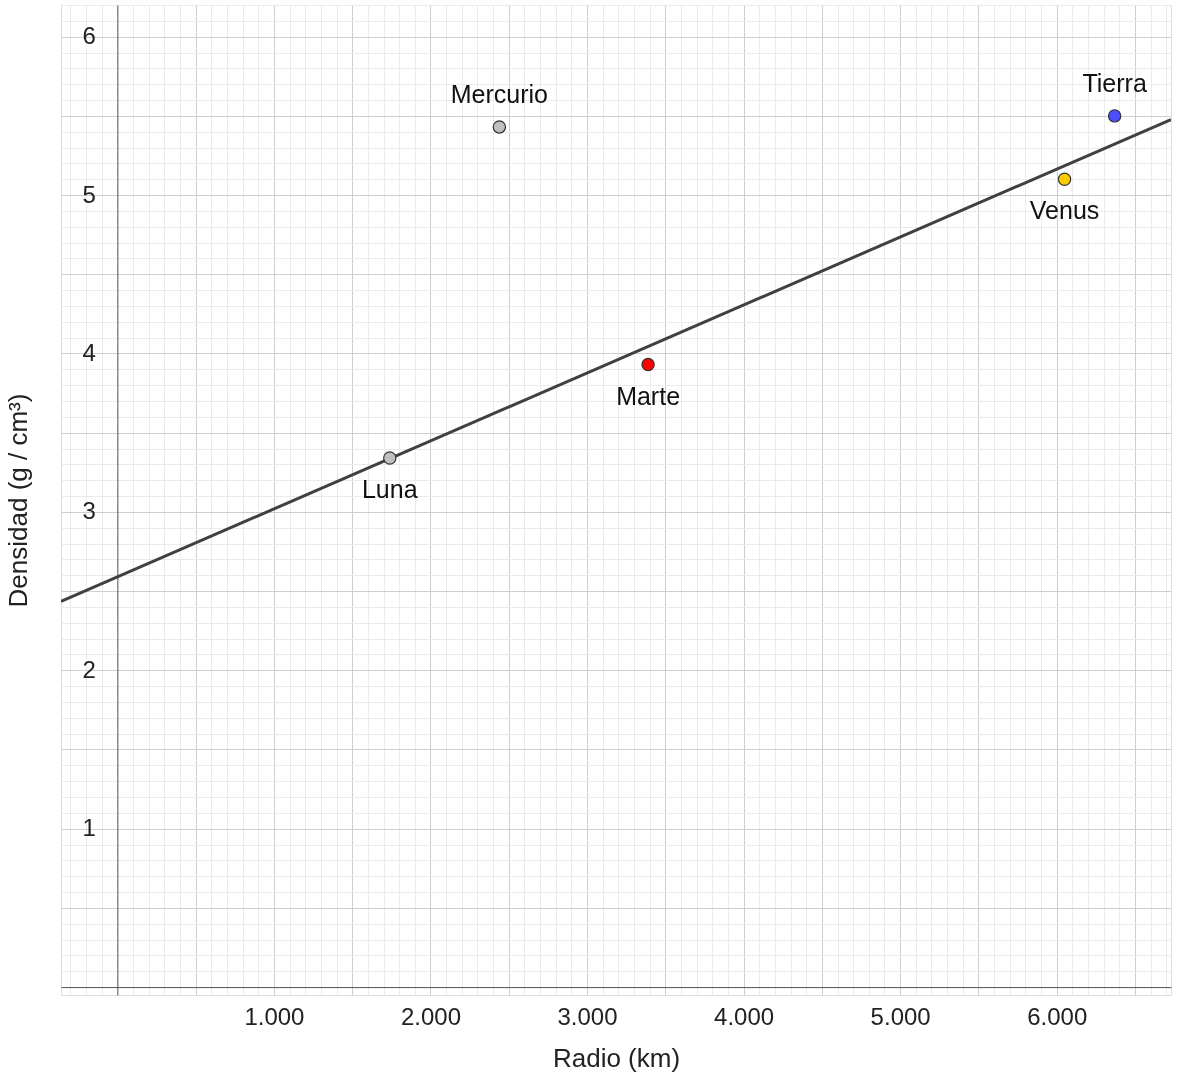 The image size is (1183, 1089). What do you see at coordinates (89, 36) in the screenshot?
I see `y-tick-label: 6` at bounding box center [89, 36].